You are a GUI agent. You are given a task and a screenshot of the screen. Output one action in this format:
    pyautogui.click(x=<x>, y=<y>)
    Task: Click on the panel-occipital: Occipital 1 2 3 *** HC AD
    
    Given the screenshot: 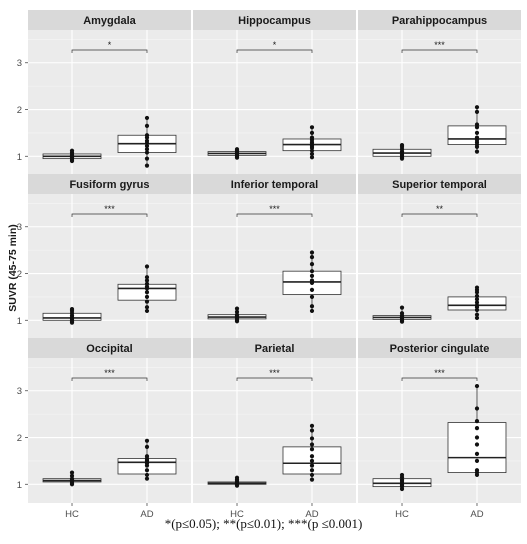 What is the action you would take?
    pyautogui.click(x=104, y=429)
    